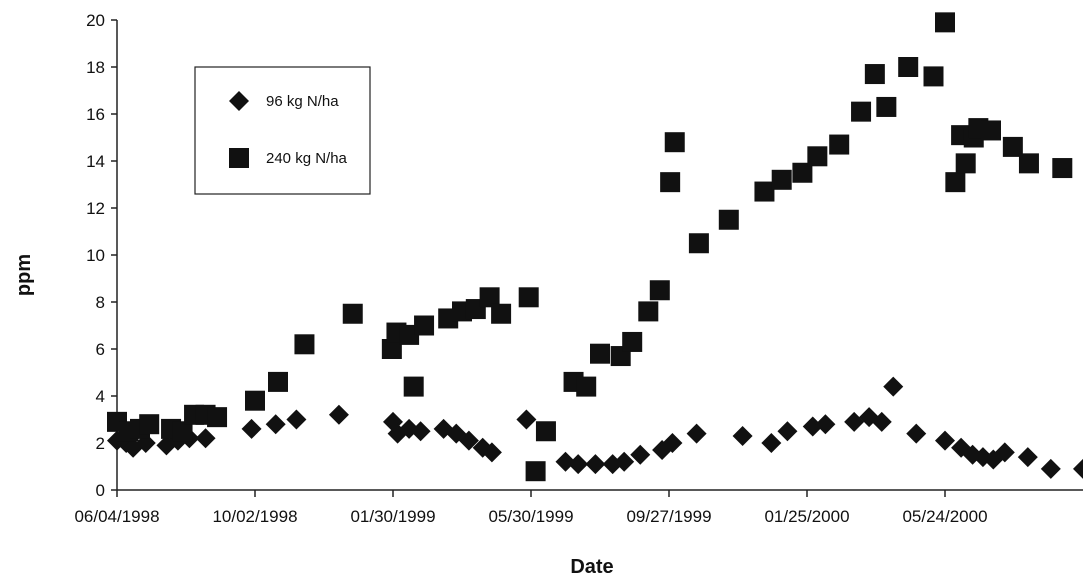  I want to click on x-tick-label: 01/25/2000, so click(806, 516).